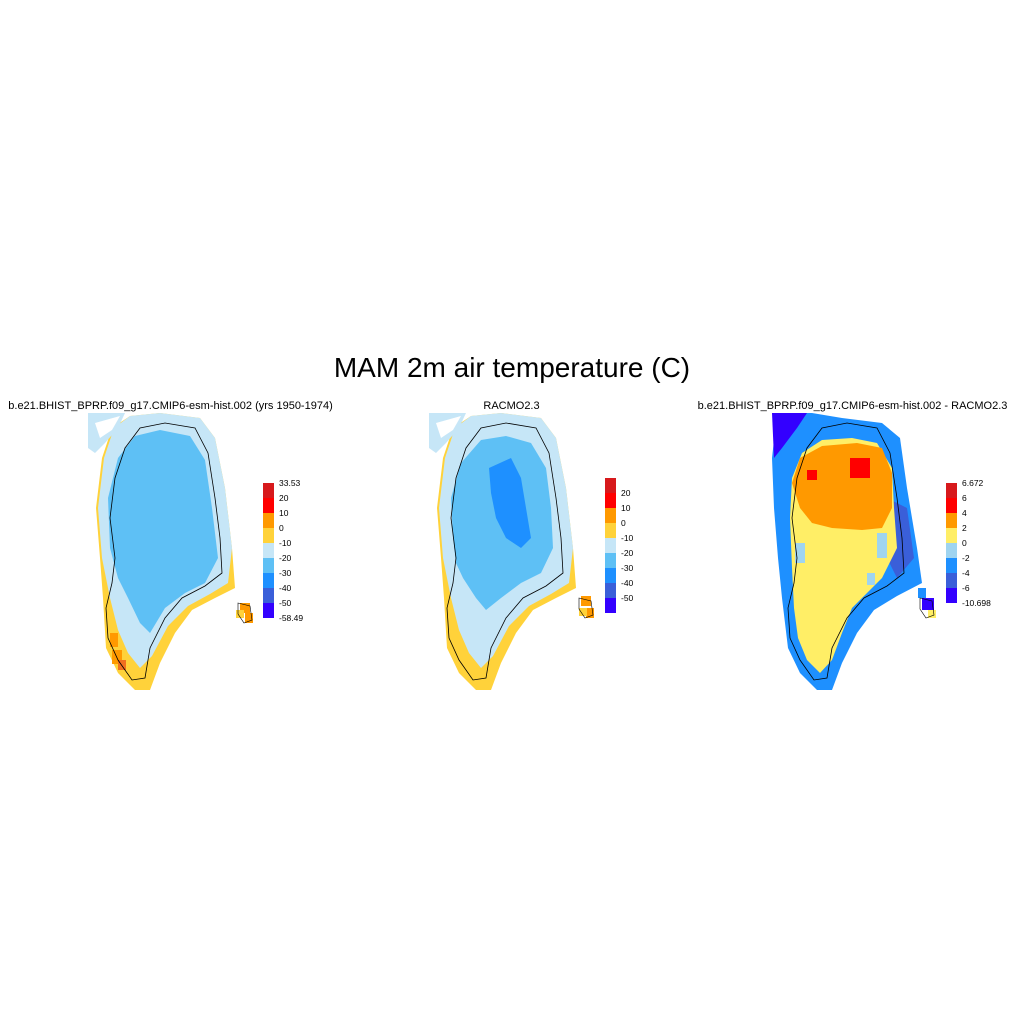 The image size is (1024, 1024). What do you see at coordinates (966, 573) in the screenshot?
I see `colorbar-label: -4` at bounding box center [966, 573].